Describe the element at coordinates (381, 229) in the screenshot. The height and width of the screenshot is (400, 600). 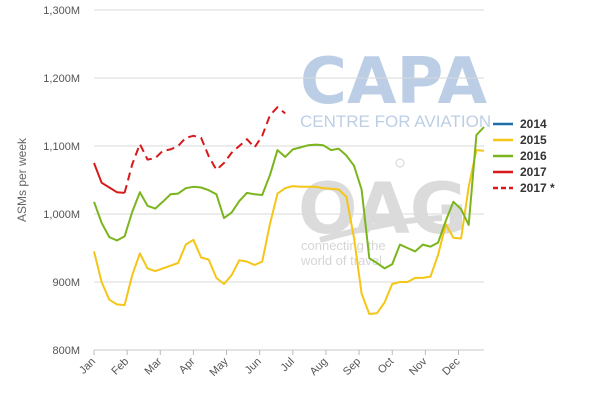
I see `oag-swoosh-icon` at that location.